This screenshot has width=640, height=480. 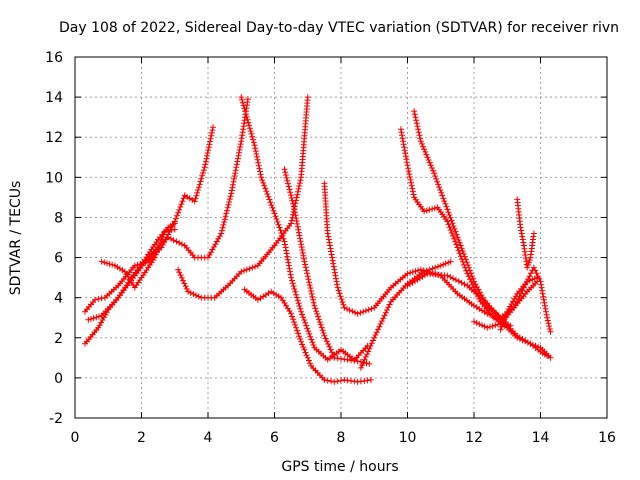 I want to click on y-tick-label: 16, so click(x=54, y=58).